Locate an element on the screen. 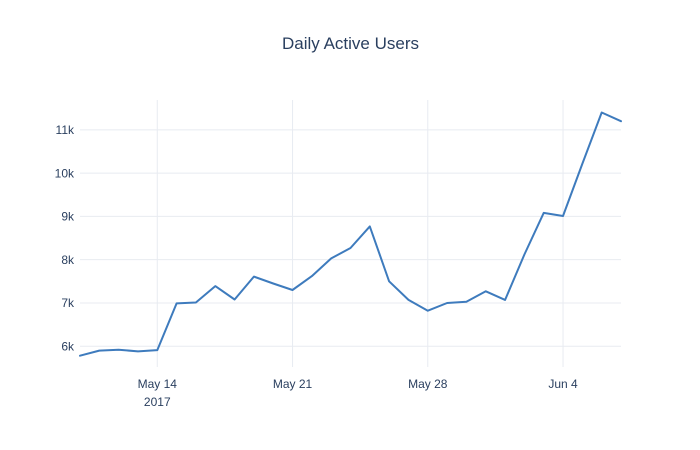 The height and width of the screenshot is (450, 700). chart-title: Daily Active Users is located at coordinates (350, 43).